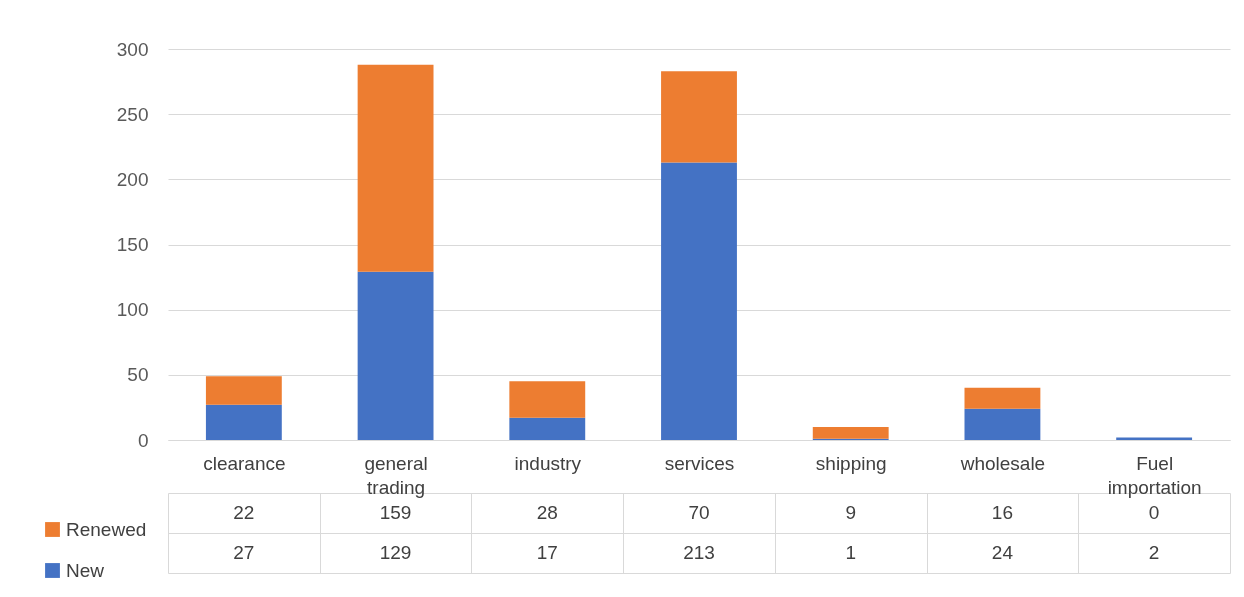 The height and width of the screenshot is (597, 1244). I want to click on data-label: 129, so click(395, 552).